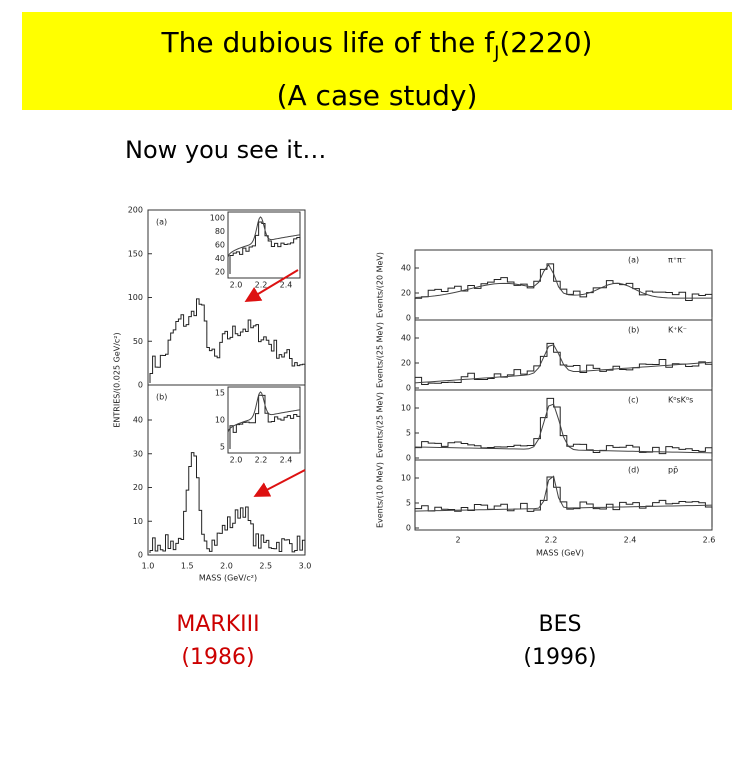  Describe the element at coordinates (135, 253) in the screenshot. I see `y-tick-label: 150` at that location.